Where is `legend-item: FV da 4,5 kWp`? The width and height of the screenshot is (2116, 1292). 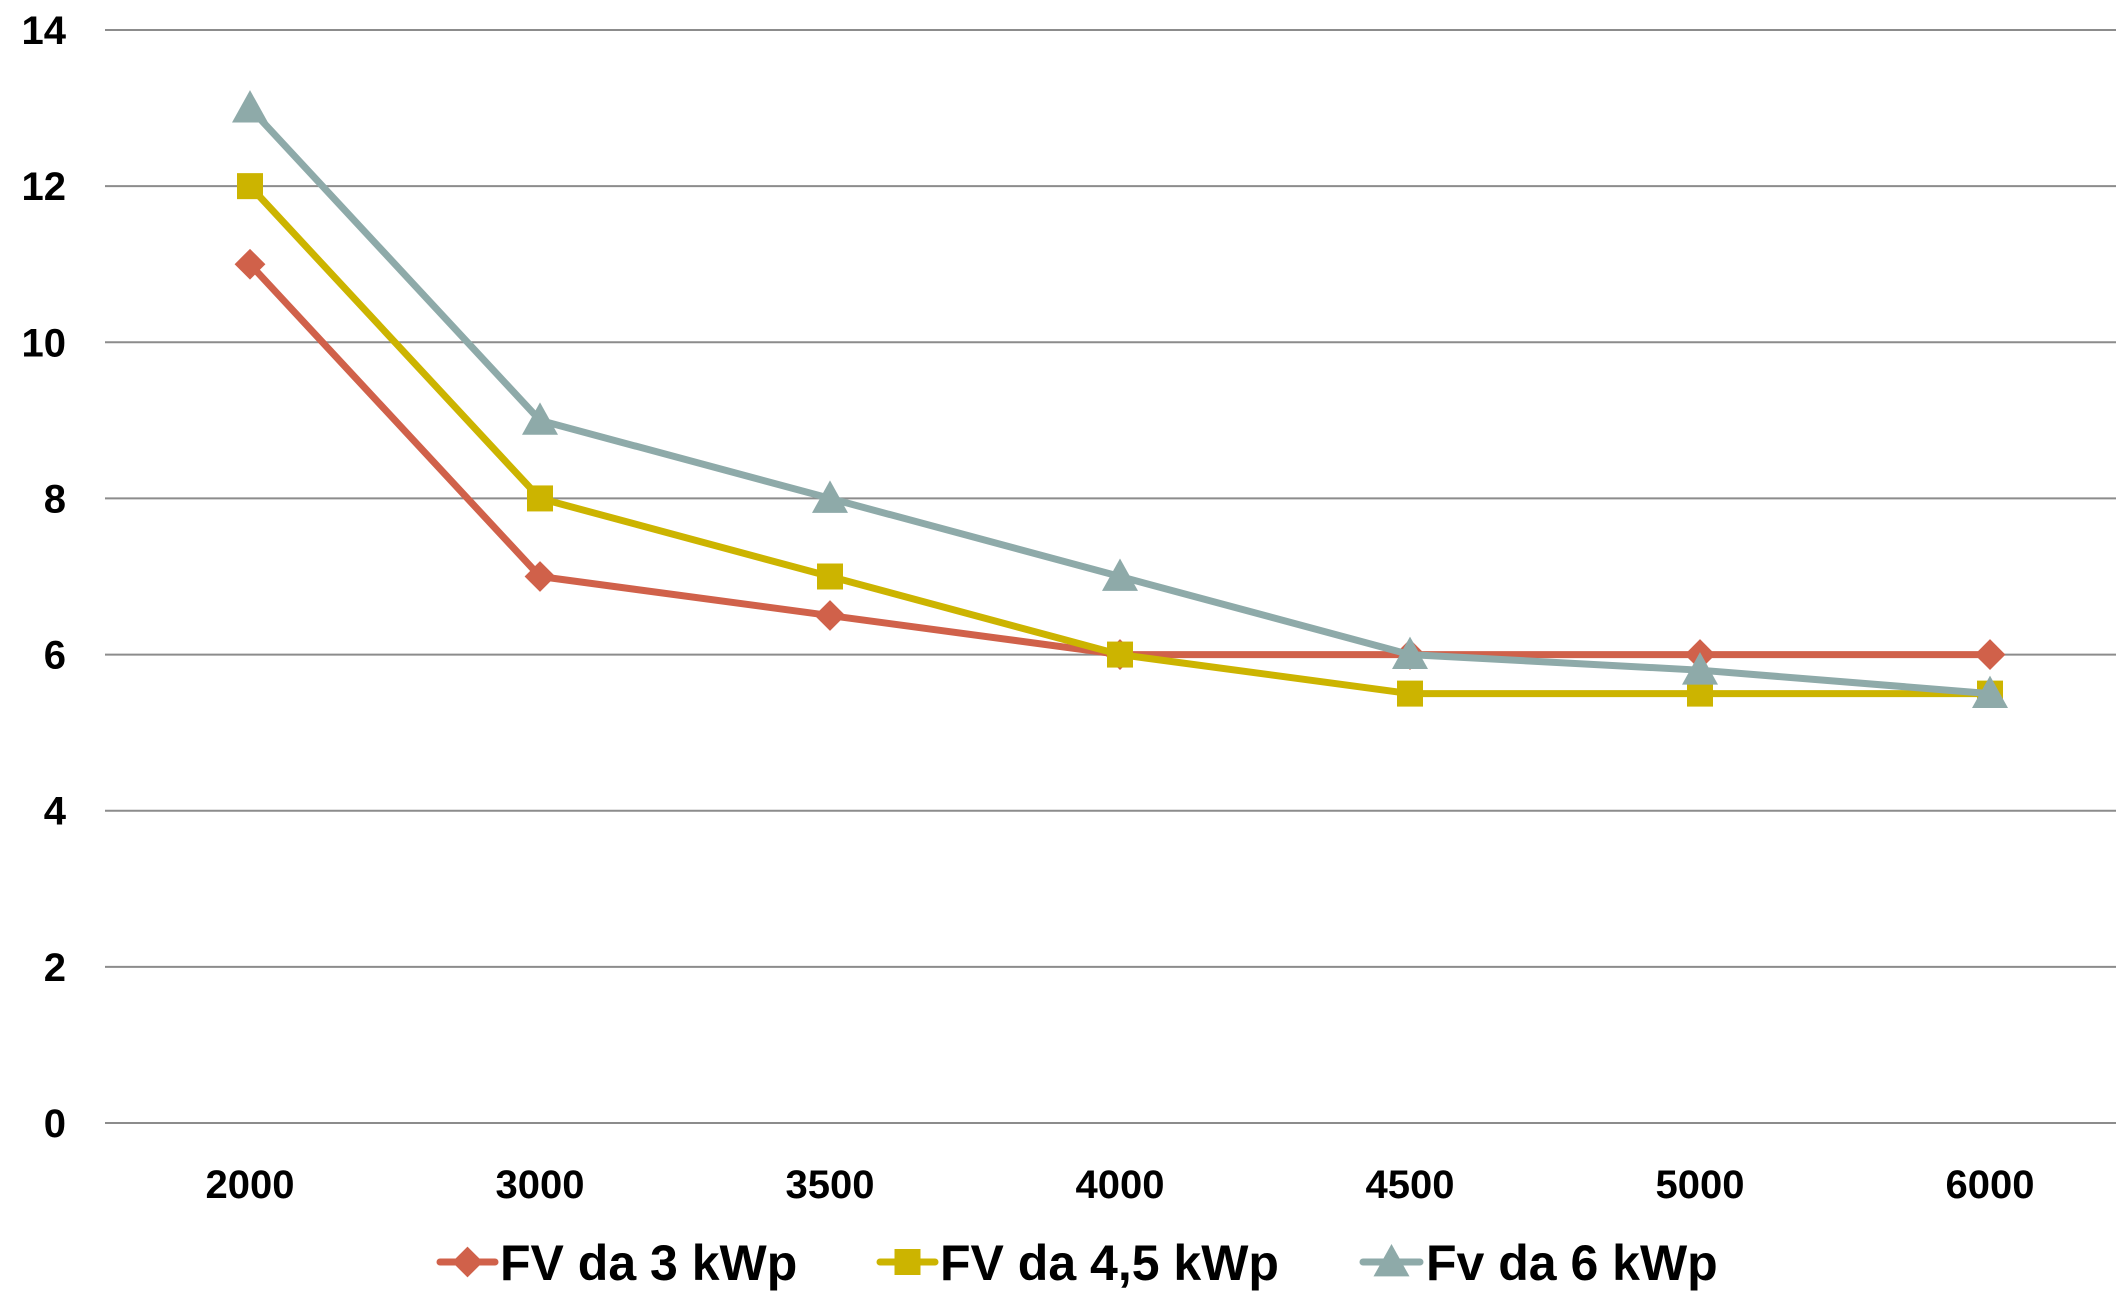
legend-item: FV da 4,5 kWp is located at coordinates (1077, 1263).